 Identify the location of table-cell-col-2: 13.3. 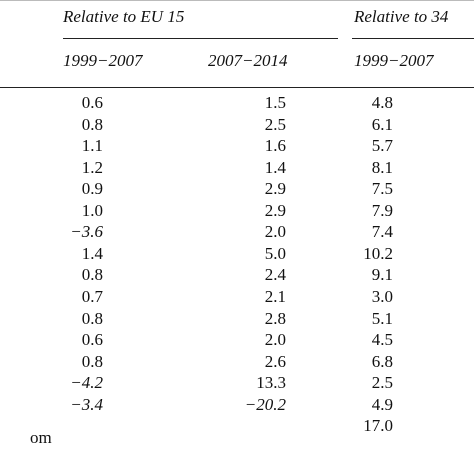
(271, 383).